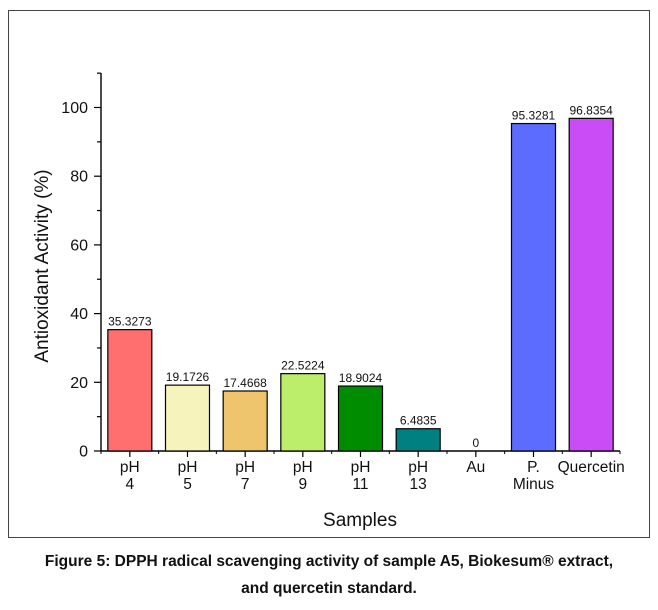  What do you see at coordinates (245, 383) in the screenshot?
I see `bar-value-label: 17.4668` at bounding box center [245, 383].